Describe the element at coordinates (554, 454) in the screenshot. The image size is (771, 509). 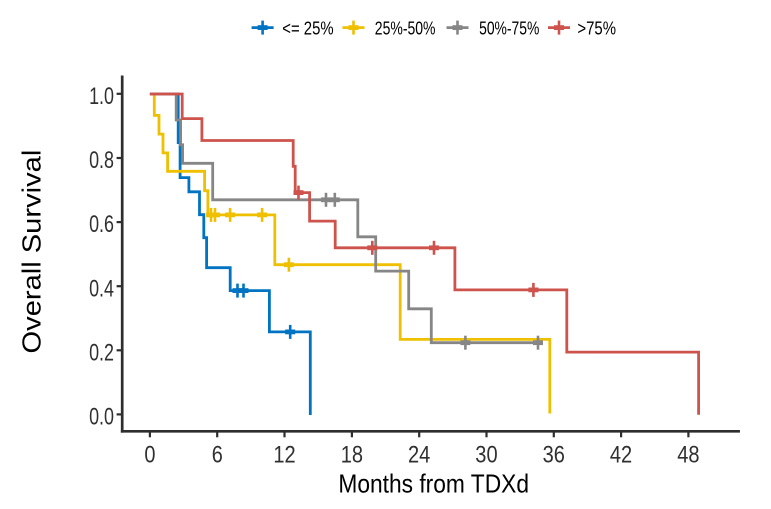
I see `svg-text: 36` at that location.